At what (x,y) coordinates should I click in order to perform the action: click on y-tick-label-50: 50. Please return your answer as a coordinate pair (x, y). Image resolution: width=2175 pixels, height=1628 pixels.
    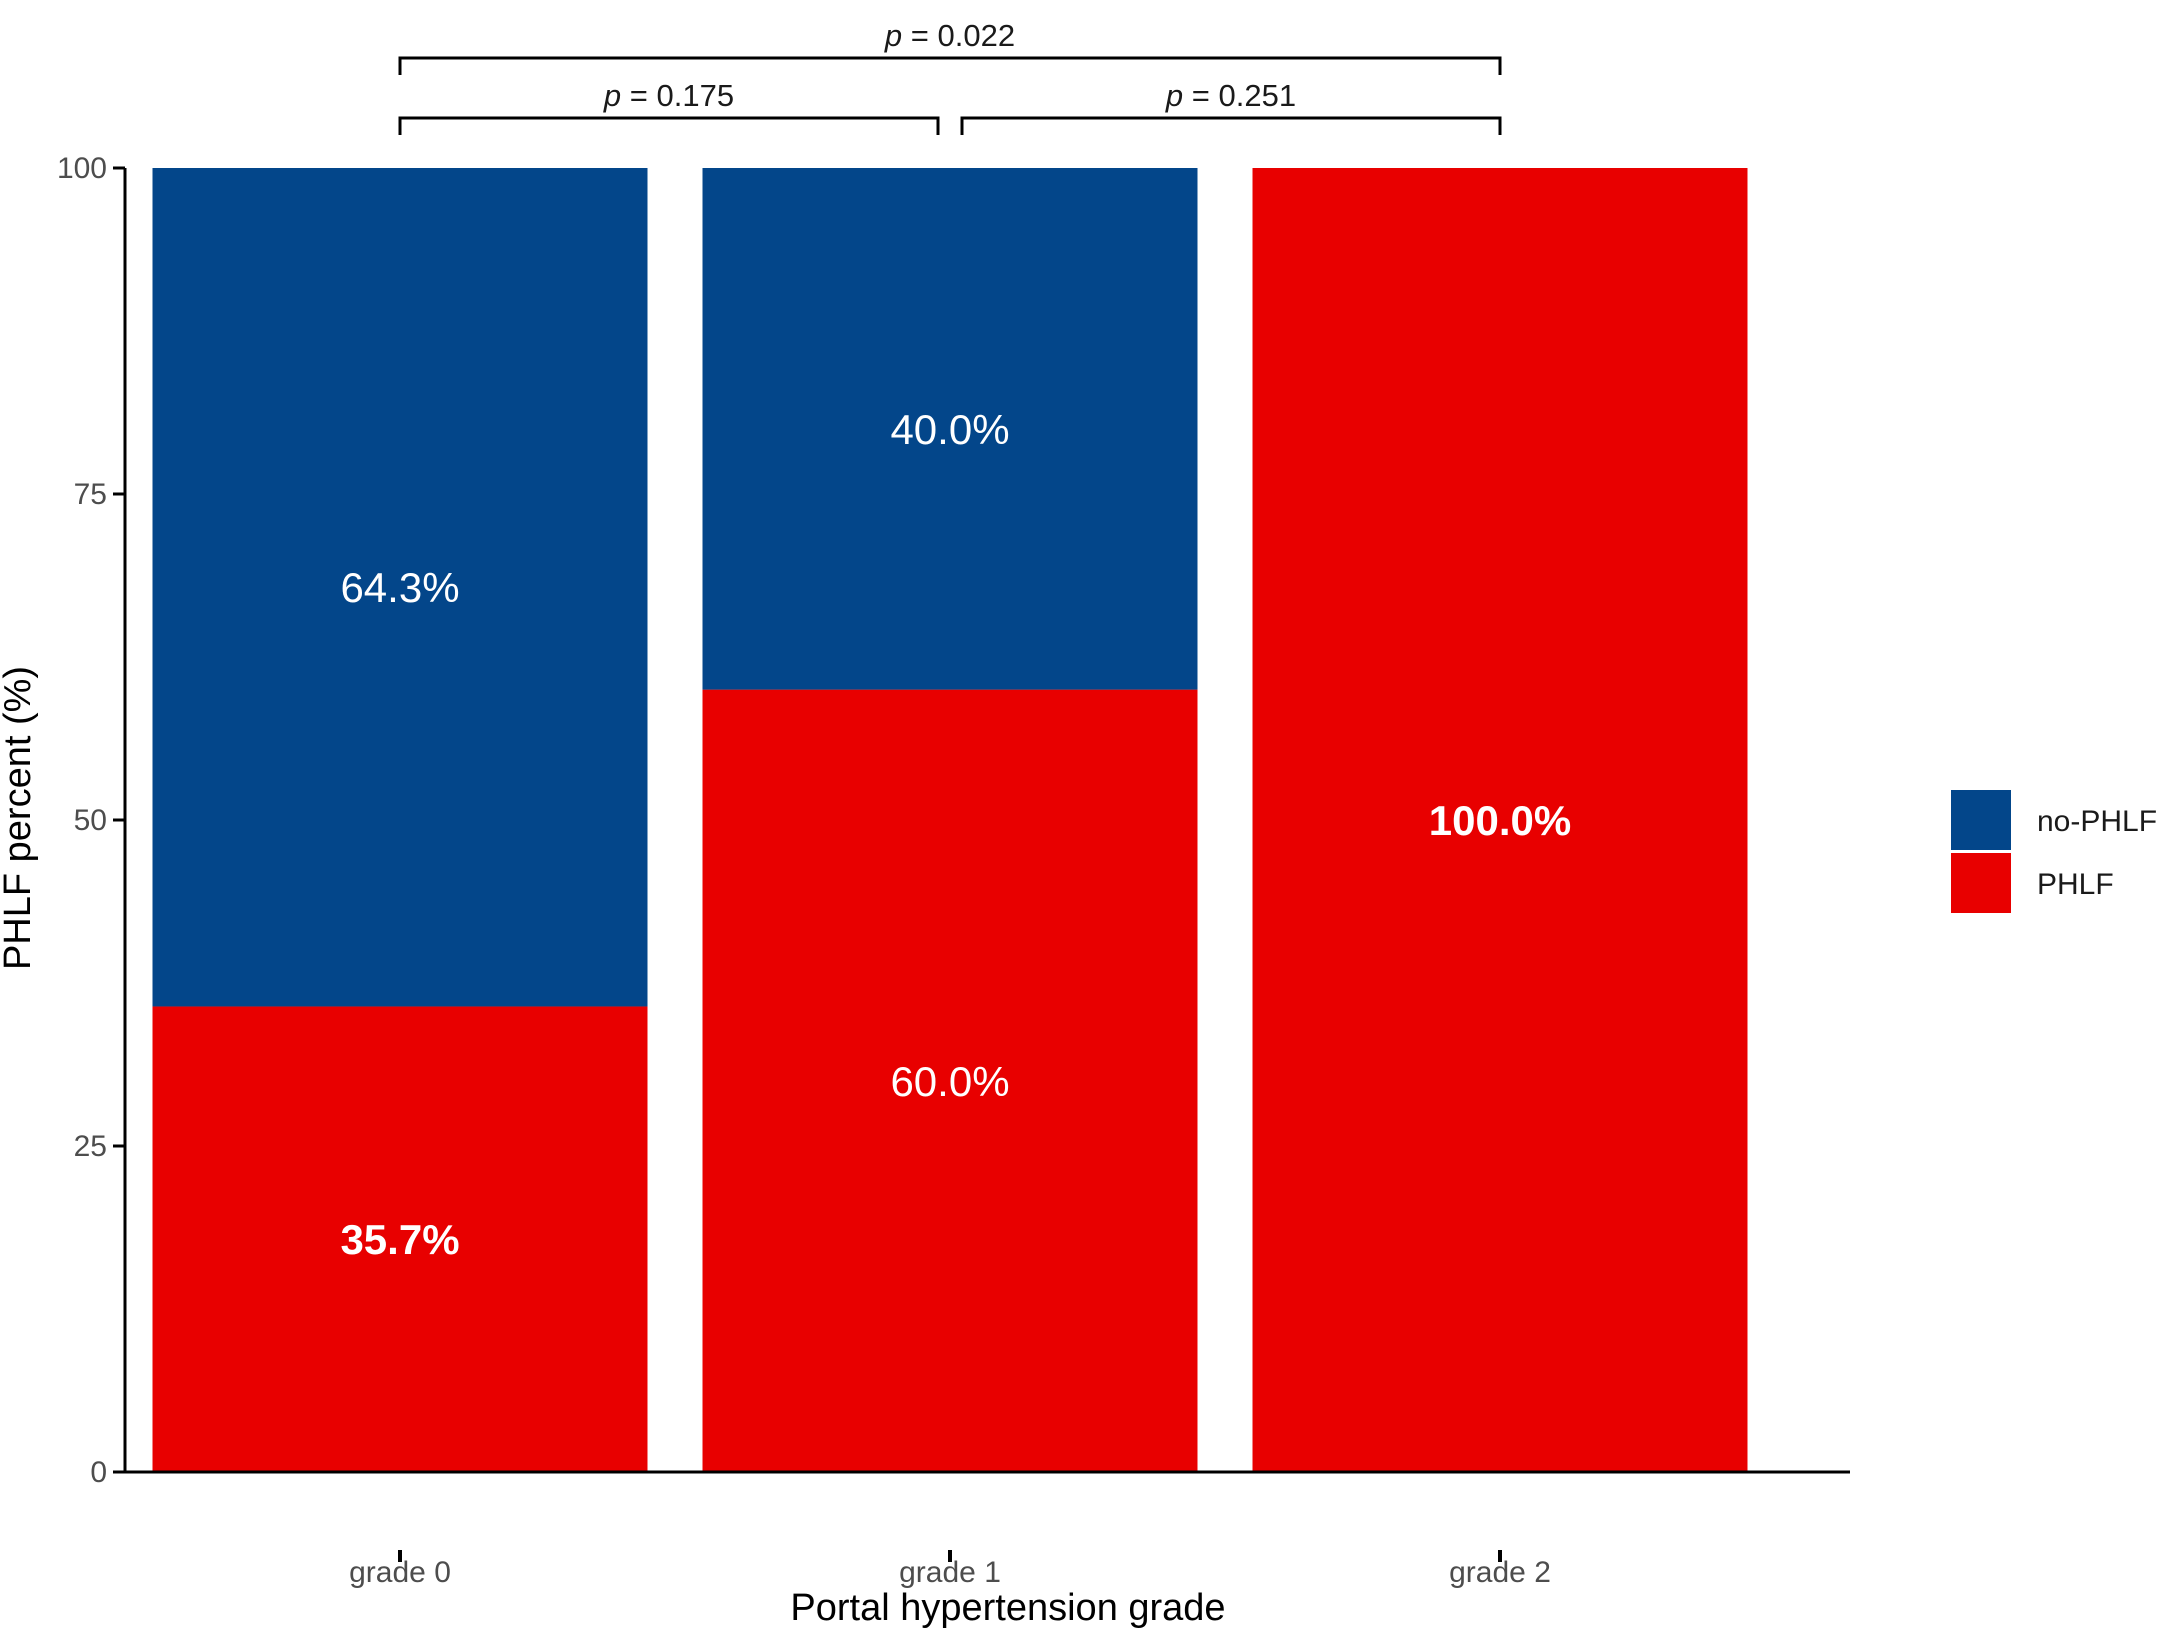
    Looking at the image, I should click on (90, 820).